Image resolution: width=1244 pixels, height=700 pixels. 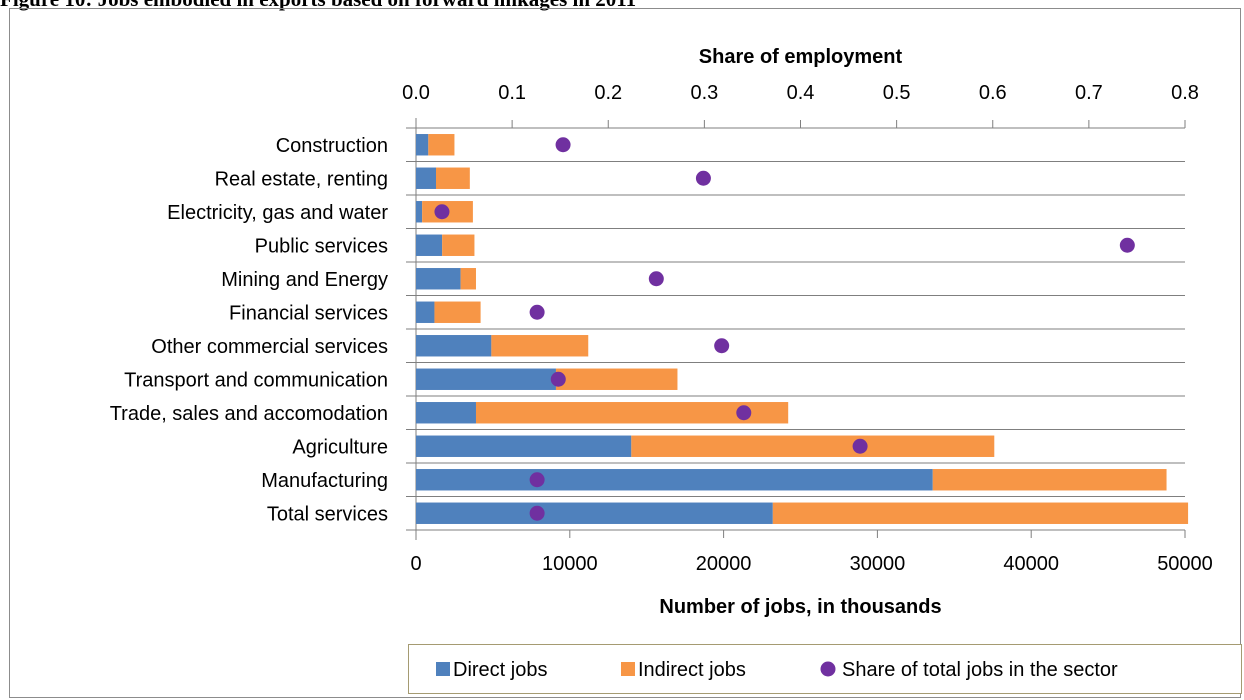 What do you see at coordinates (249, 414) in the screenshot?
I see `category-label: Trade, sales and accomodation` at bounding box center [249, 414].